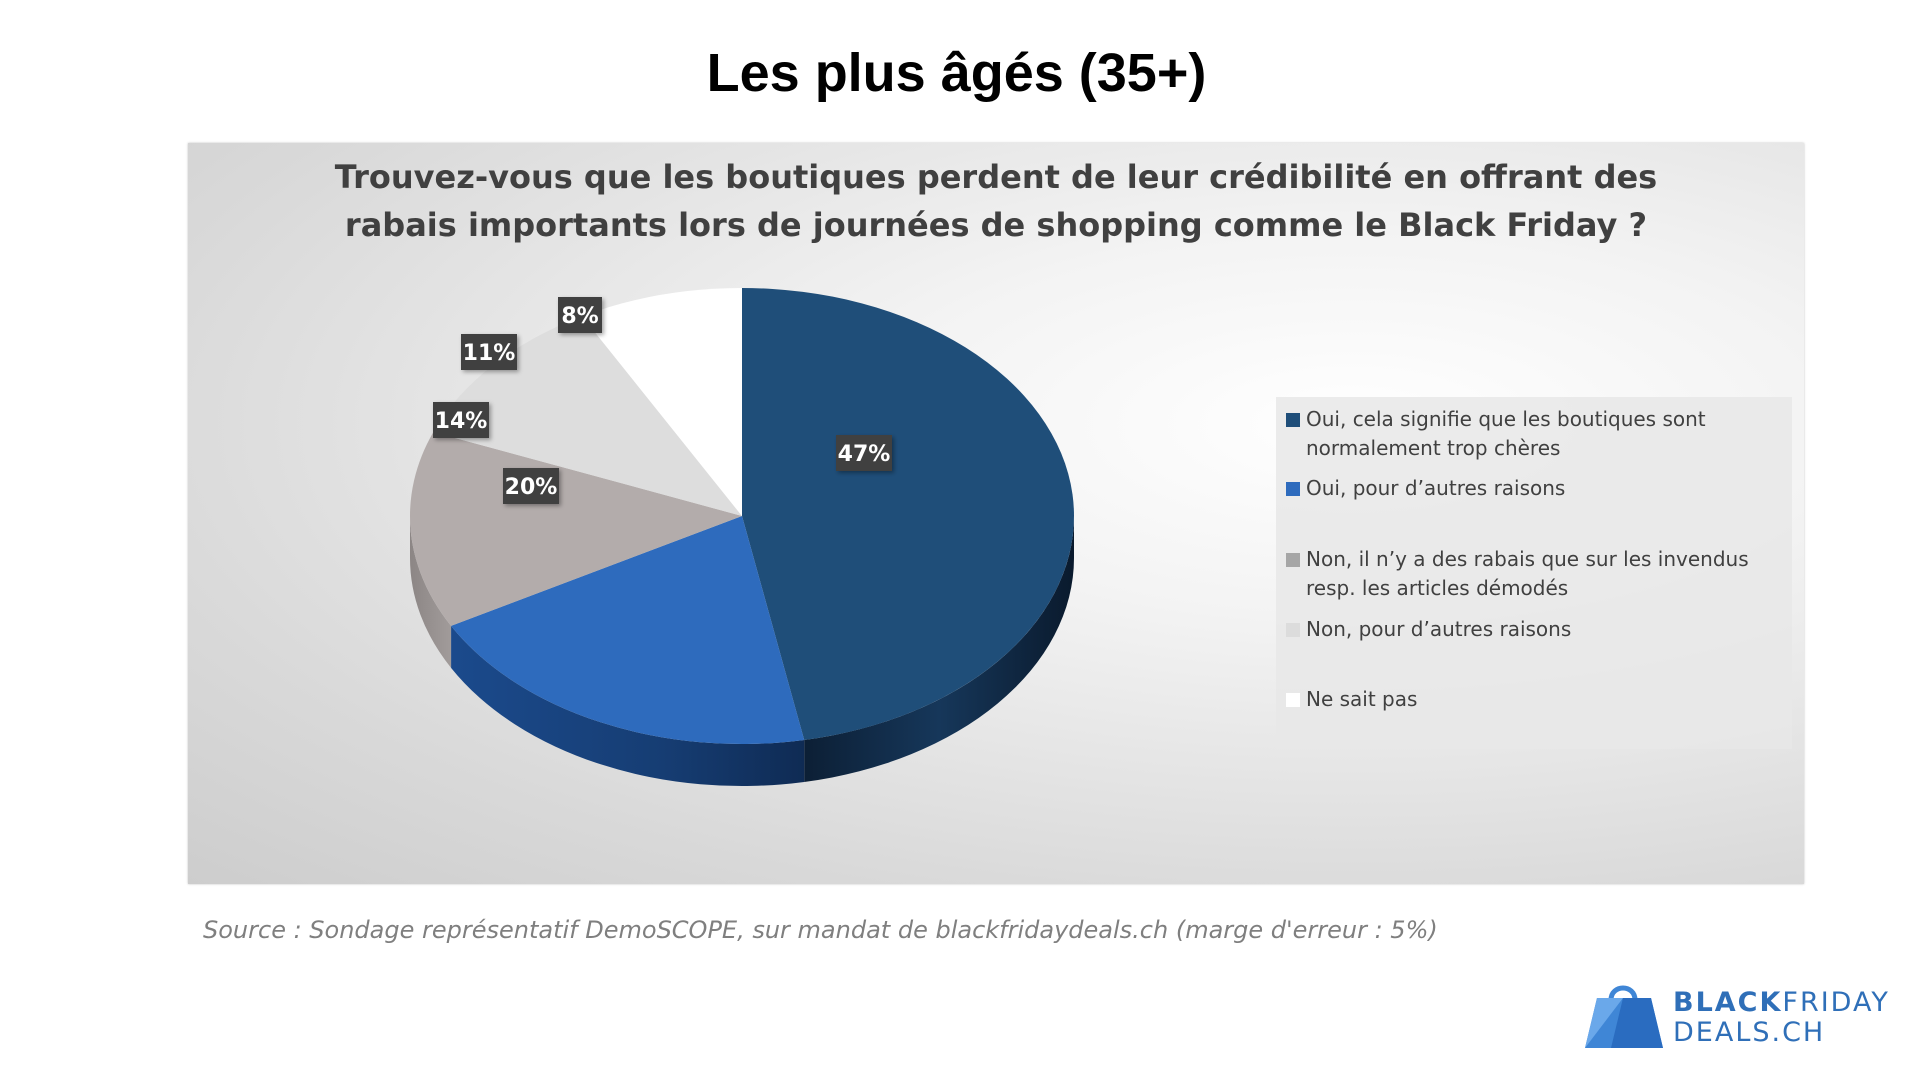 This screenshot has width=1913, height=1076. I want to click on shopping-bag-icon, so click(1624, 1016).